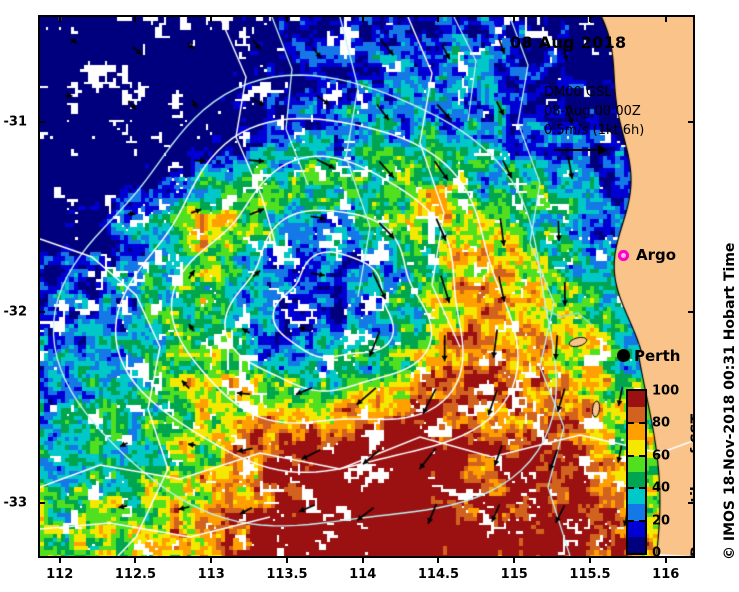  I want to click on x-axis-label: 115, so click(514, 574).